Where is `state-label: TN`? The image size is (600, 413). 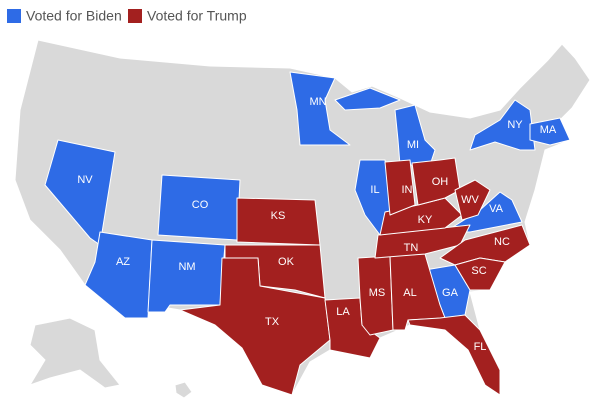 state-label: TN is located at coordinates (411, 248).